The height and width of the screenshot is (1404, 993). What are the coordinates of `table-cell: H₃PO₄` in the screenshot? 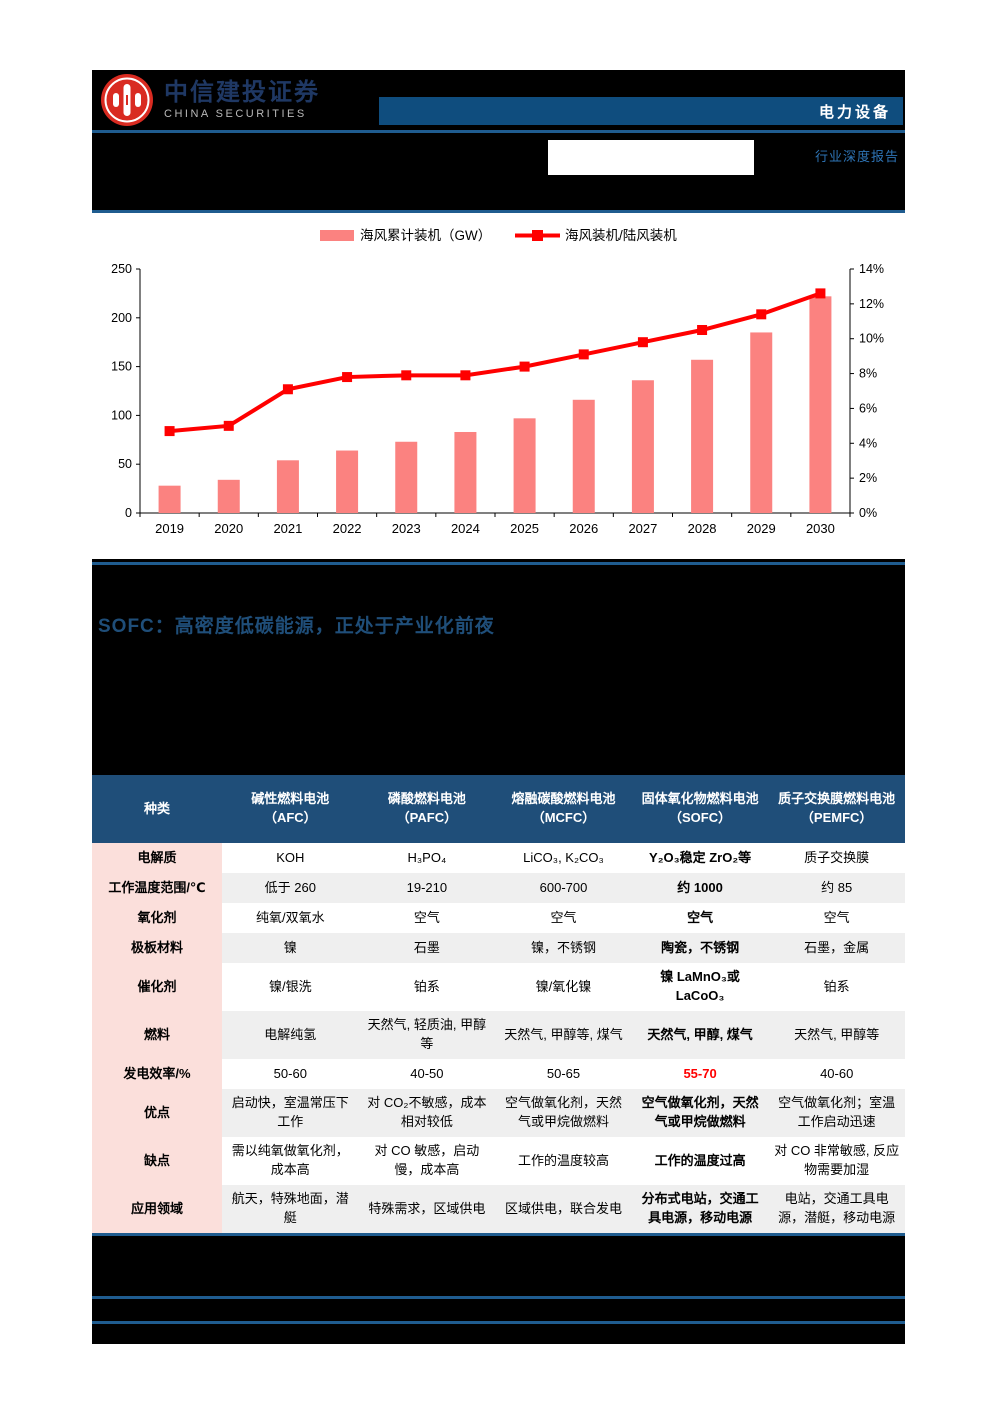 It's located at (427, 858).